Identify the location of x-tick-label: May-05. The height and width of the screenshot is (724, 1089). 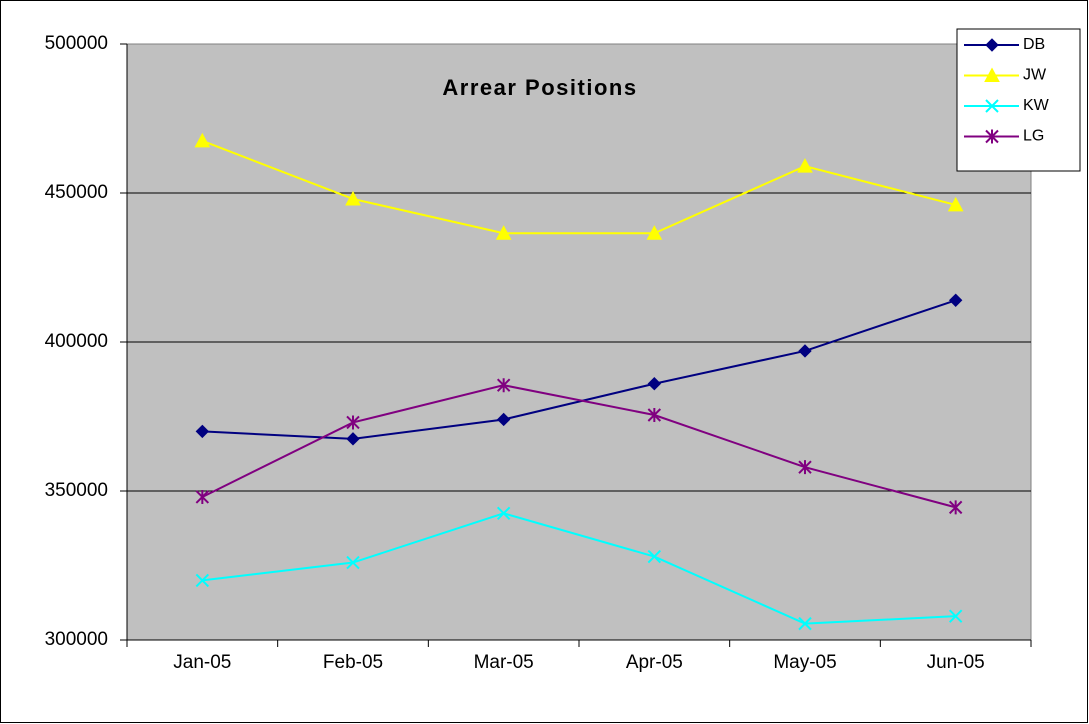
(804, 662).